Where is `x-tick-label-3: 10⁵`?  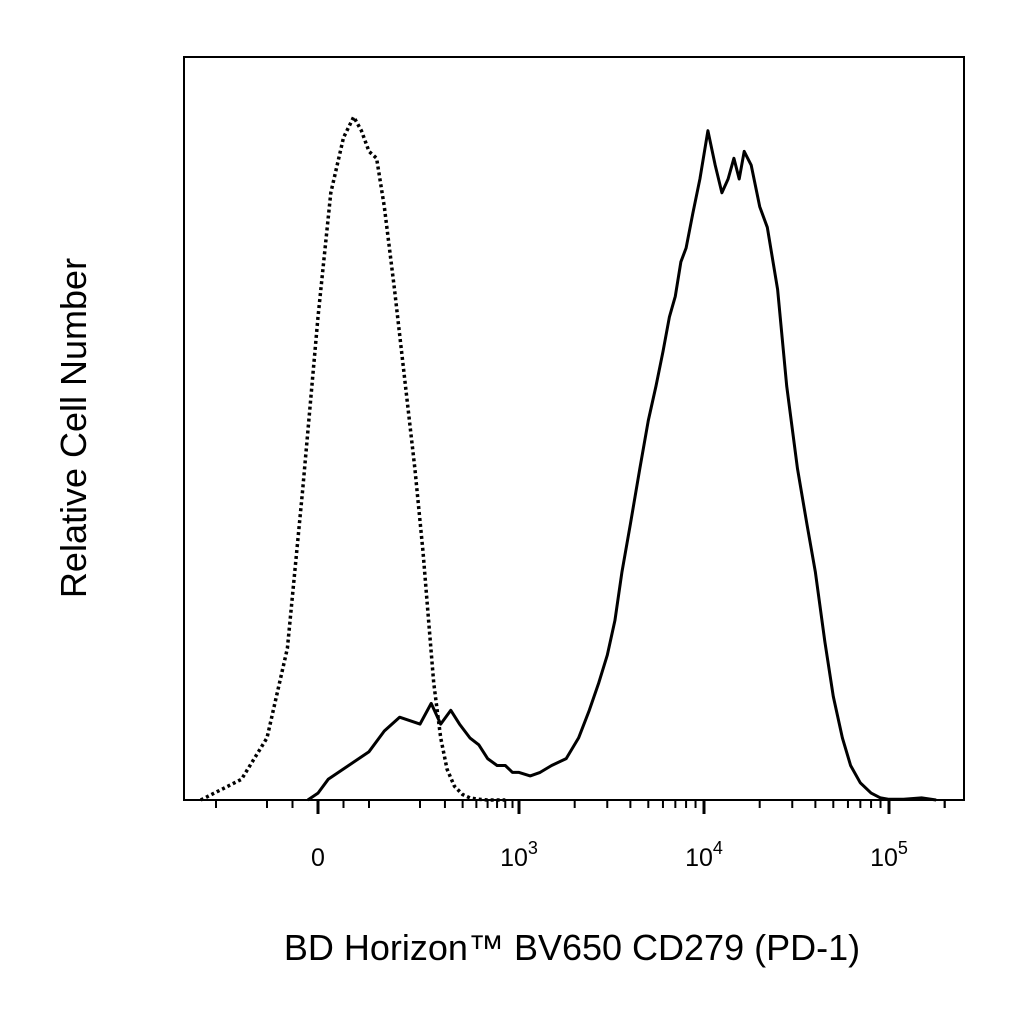 x-tick-label-3: 10⁵ is located at coordinates (889, 855).